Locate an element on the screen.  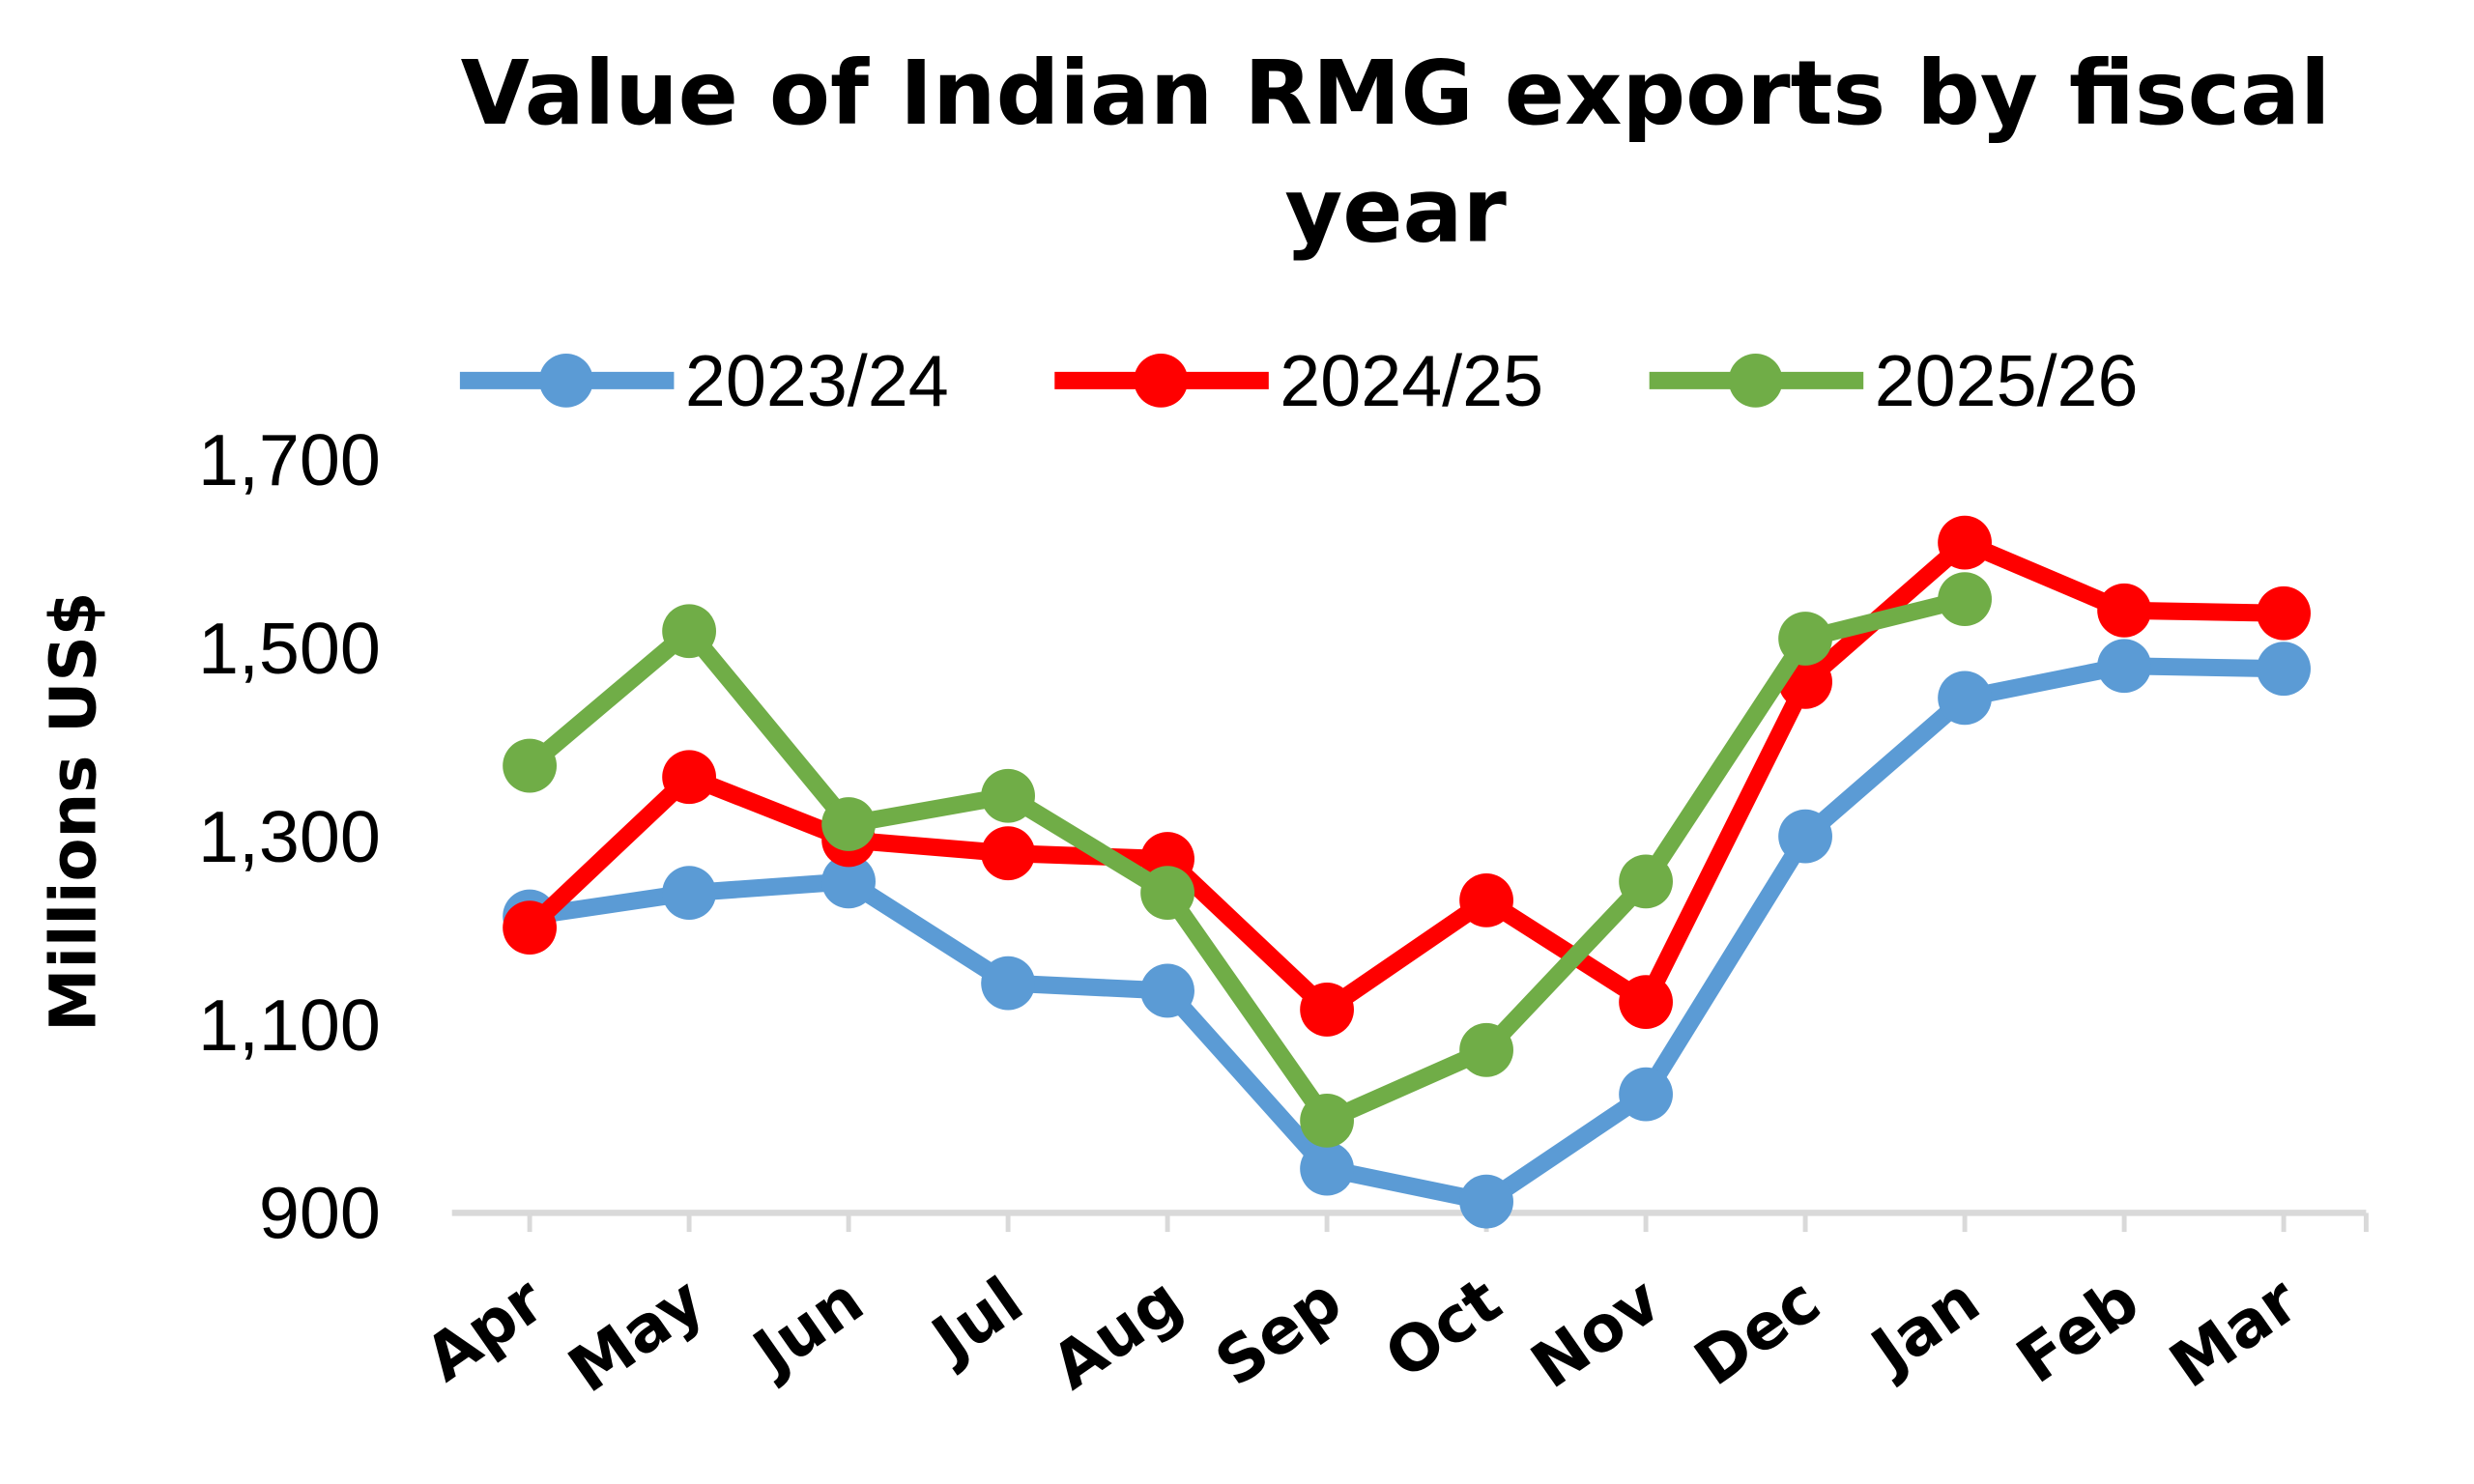
x-tick-label: Sep is located at coordinates (1279, 1332).